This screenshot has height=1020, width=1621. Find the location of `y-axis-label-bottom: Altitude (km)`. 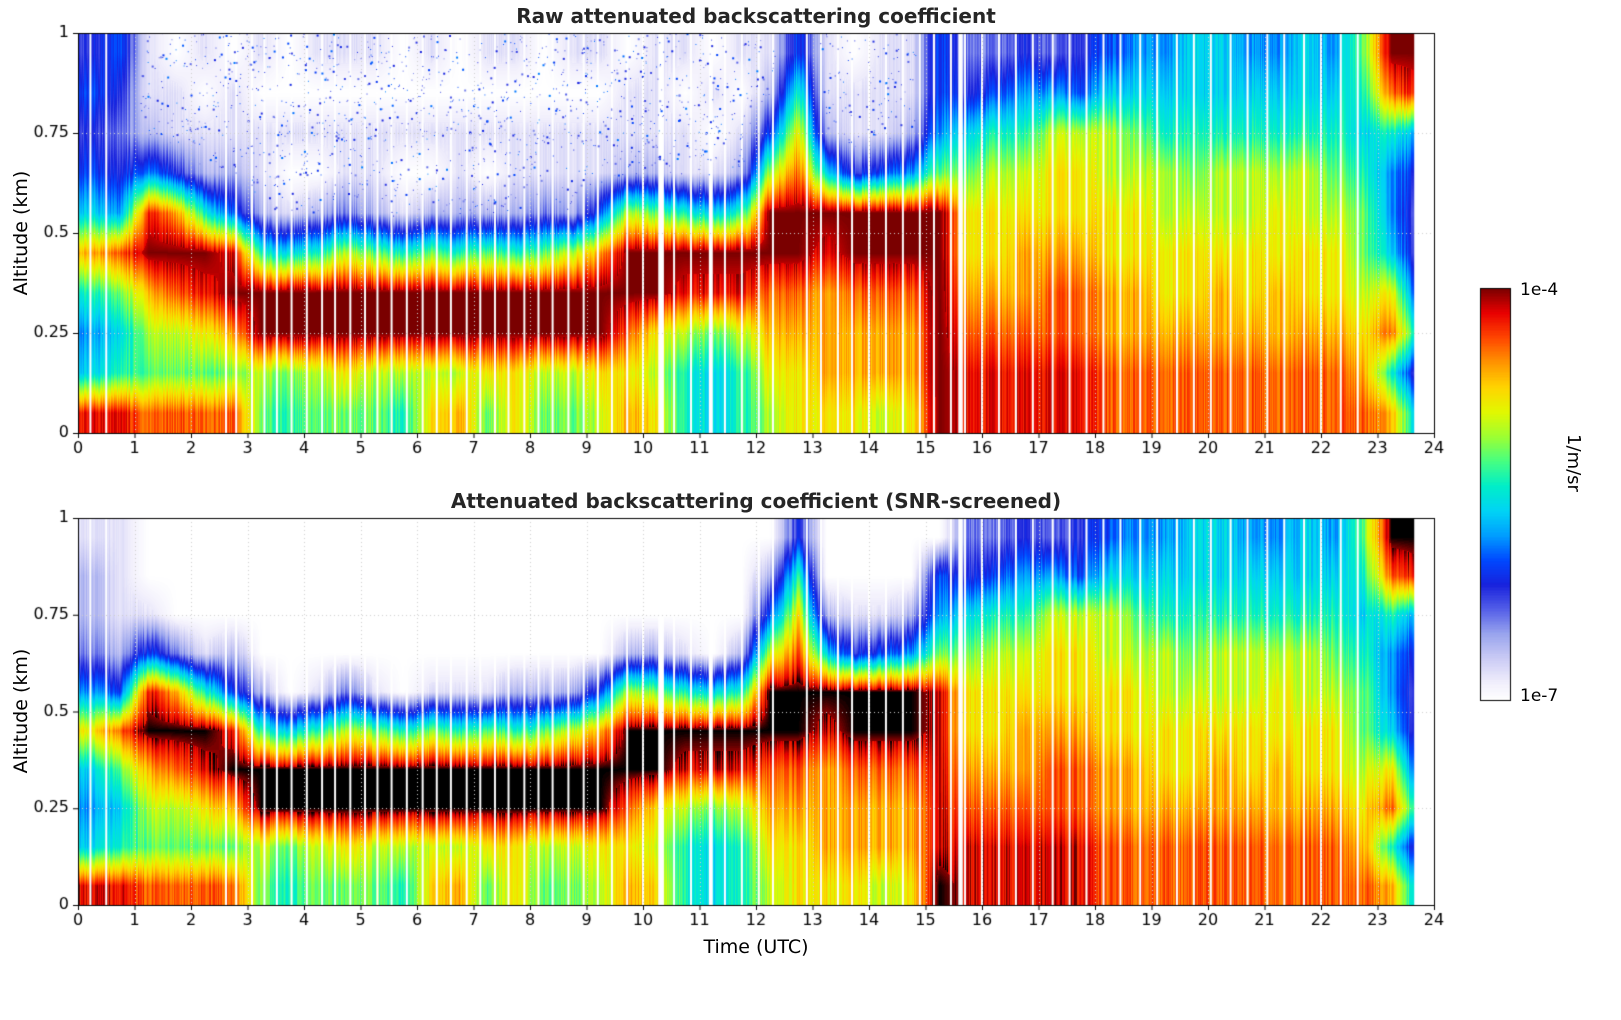

y-axis-label-bottom: Altitude (km) is located at coordinates (21, 711).